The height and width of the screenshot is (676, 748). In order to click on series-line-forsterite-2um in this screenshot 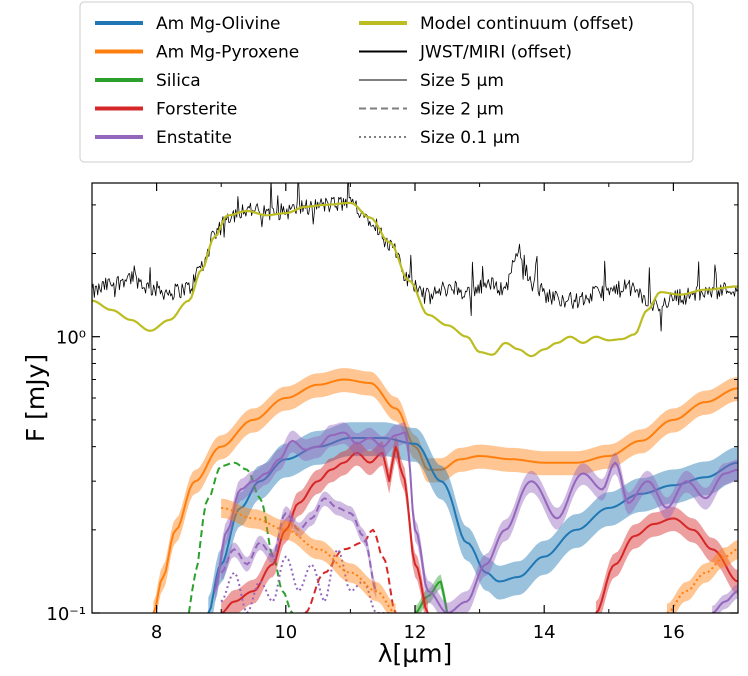, I will do `click(350, 570)`.